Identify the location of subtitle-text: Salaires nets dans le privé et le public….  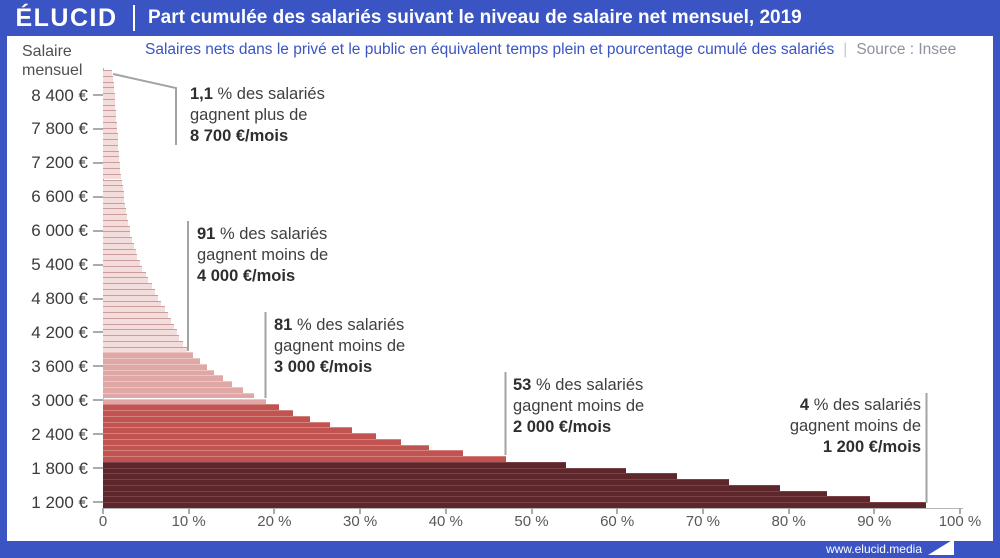
(490, 49).